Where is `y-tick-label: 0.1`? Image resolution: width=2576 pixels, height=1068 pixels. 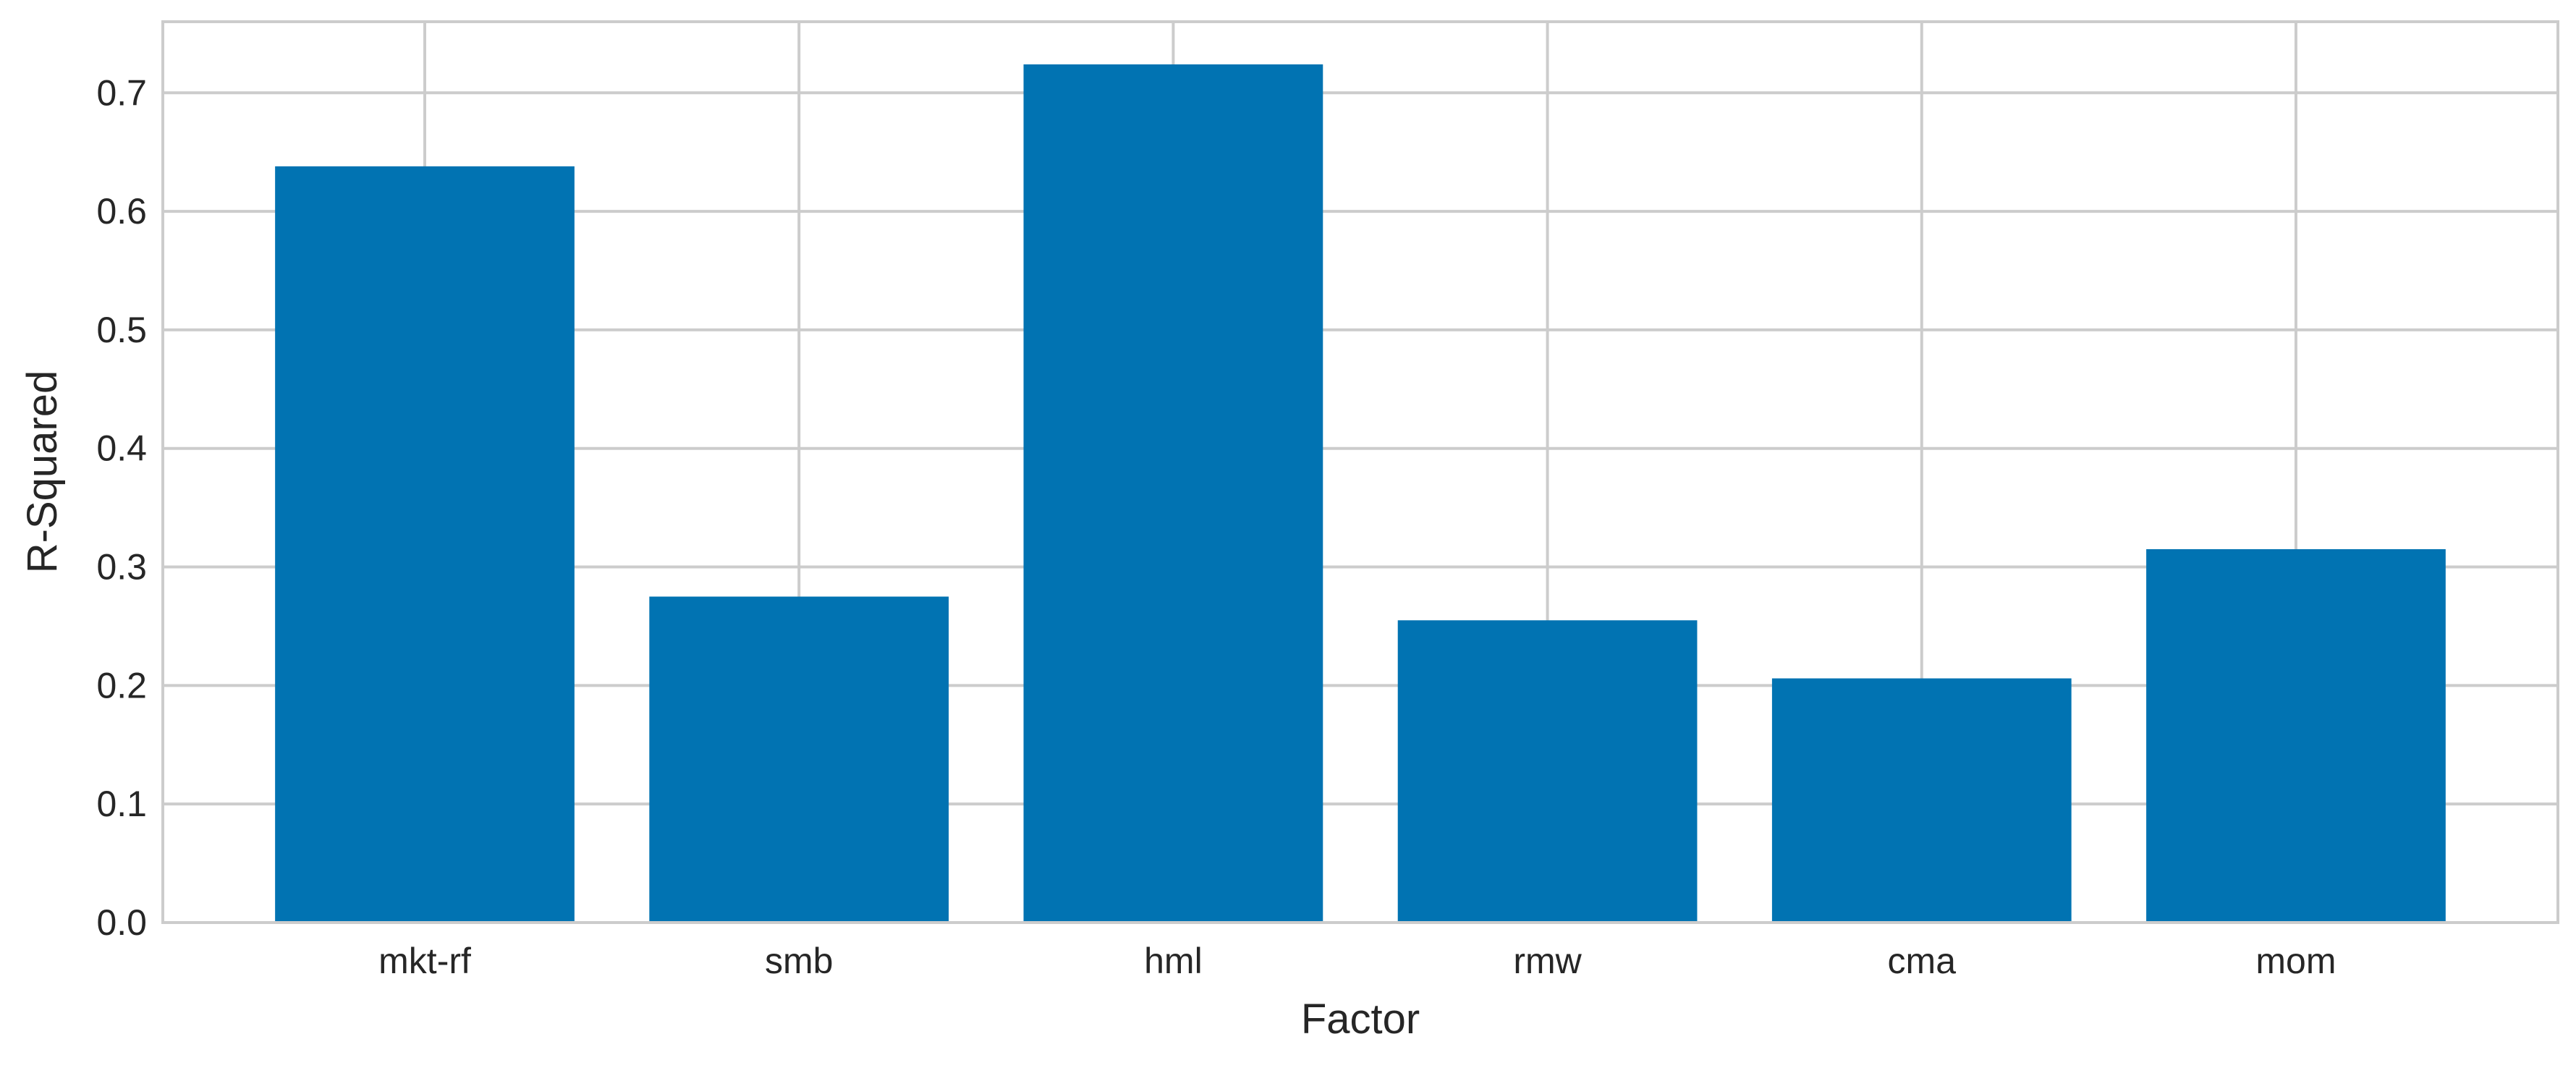
y-tick-label: 0.1 is located at coordinates (121, 804).